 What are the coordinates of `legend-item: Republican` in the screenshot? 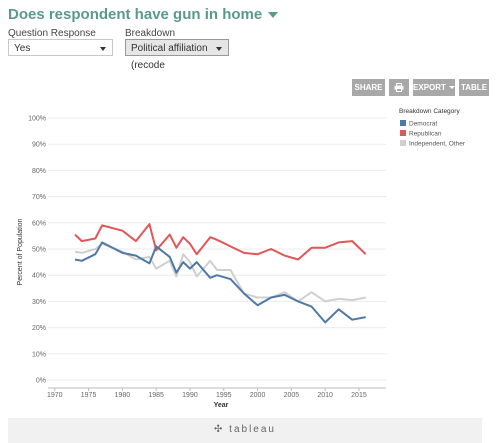 It's located at (421, 134).